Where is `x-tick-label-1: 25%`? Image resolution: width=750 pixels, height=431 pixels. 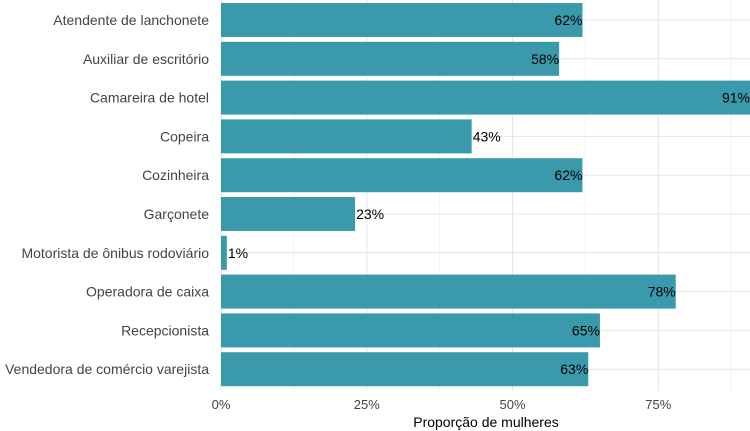 x-tick-label-1: 25% is located at coordinates (367, 404).